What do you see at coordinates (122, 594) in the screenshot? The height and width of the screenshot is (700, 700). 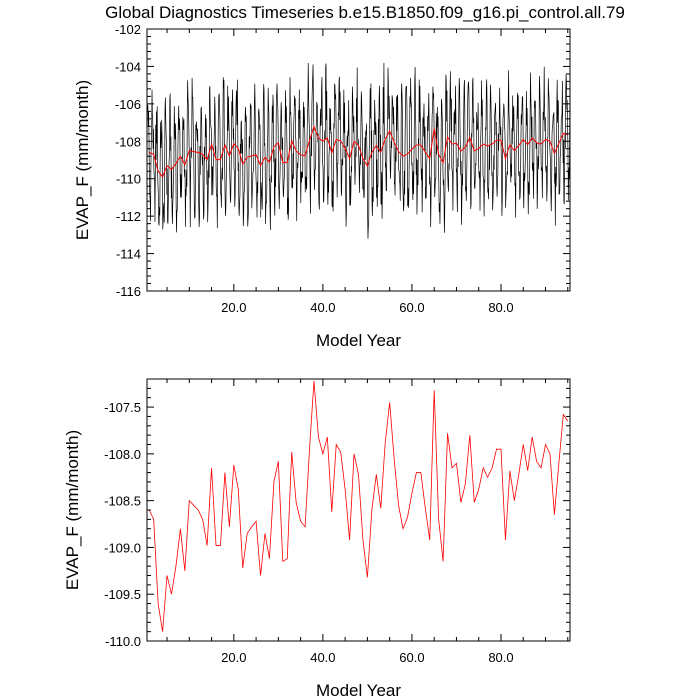 I see `bottom-y-tick-label: -109.5` at bounding box center [122, 594].